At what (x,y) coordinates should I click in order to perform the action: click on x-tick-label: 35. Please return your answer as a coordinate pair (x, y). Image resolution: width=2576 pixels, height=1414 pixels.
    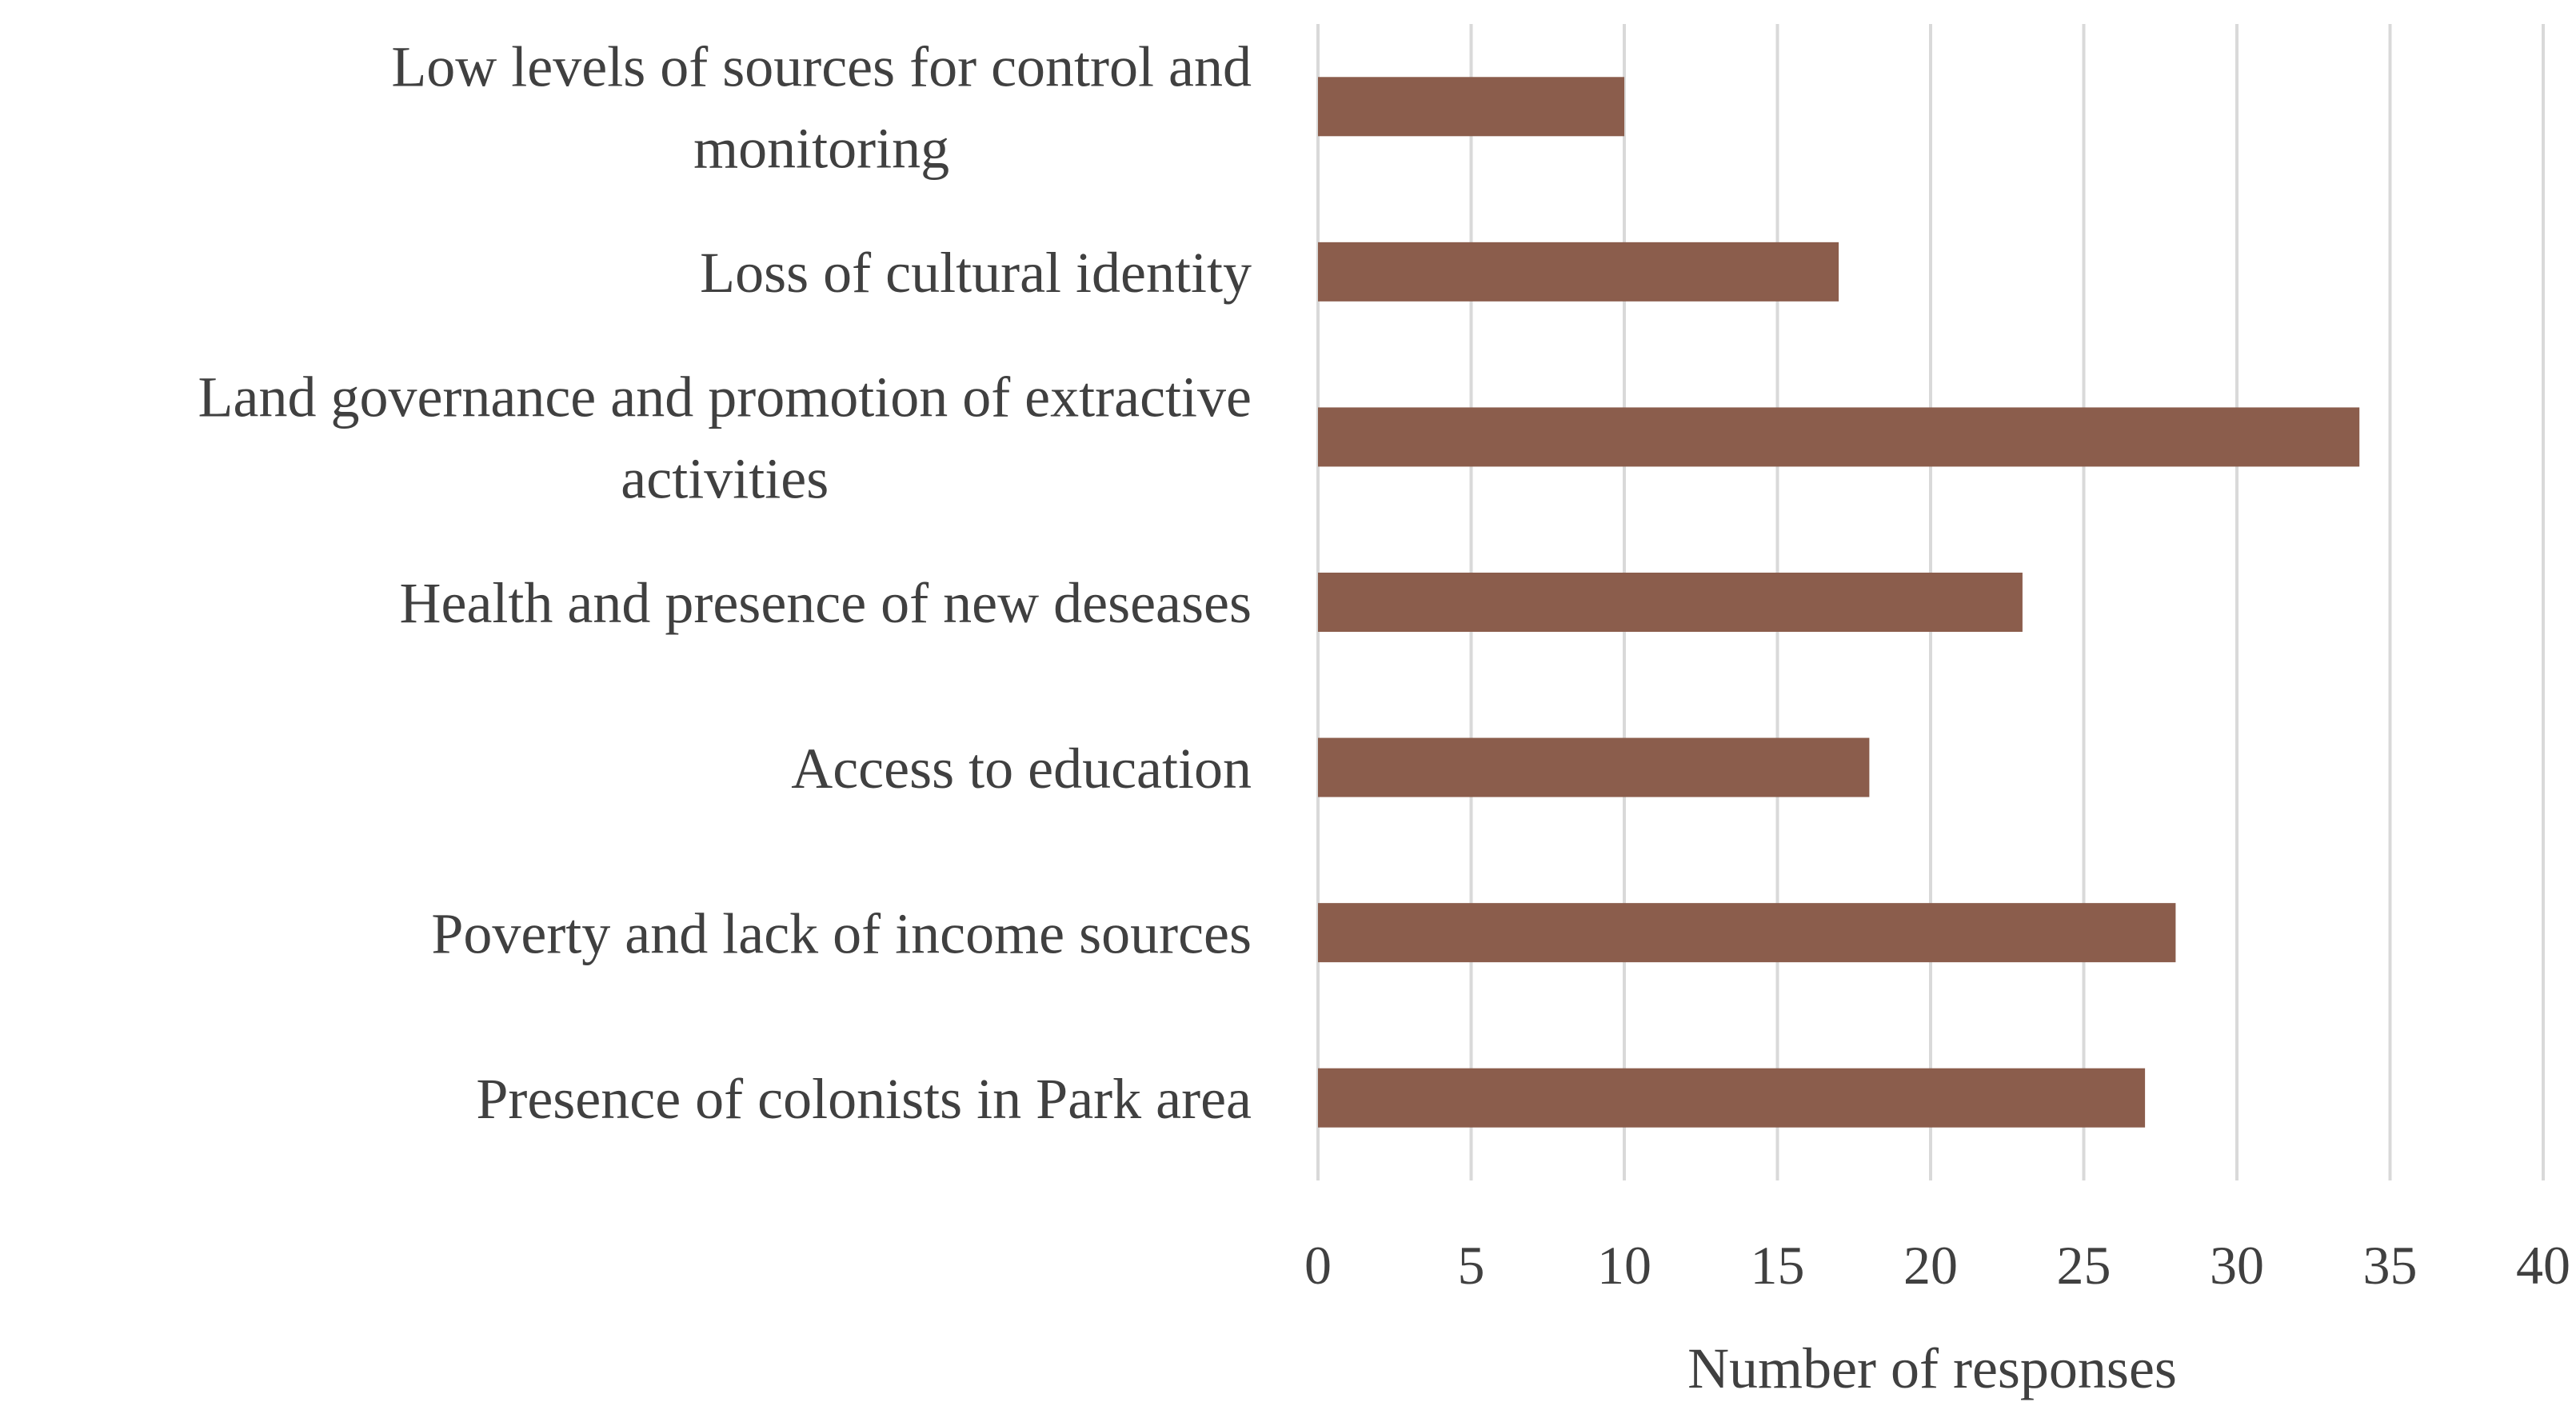
    Looking at the image, I should click on (2390, 1265).